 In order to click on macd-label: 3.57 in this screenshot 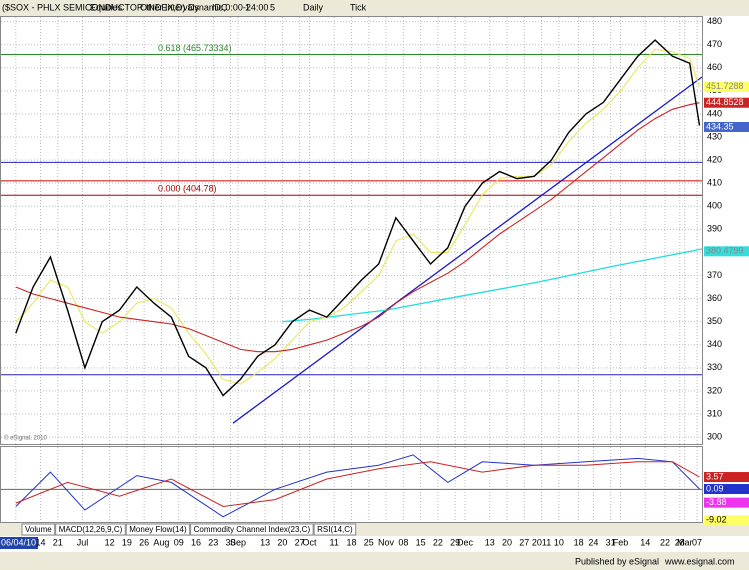, I will do `click(715, 476)`.